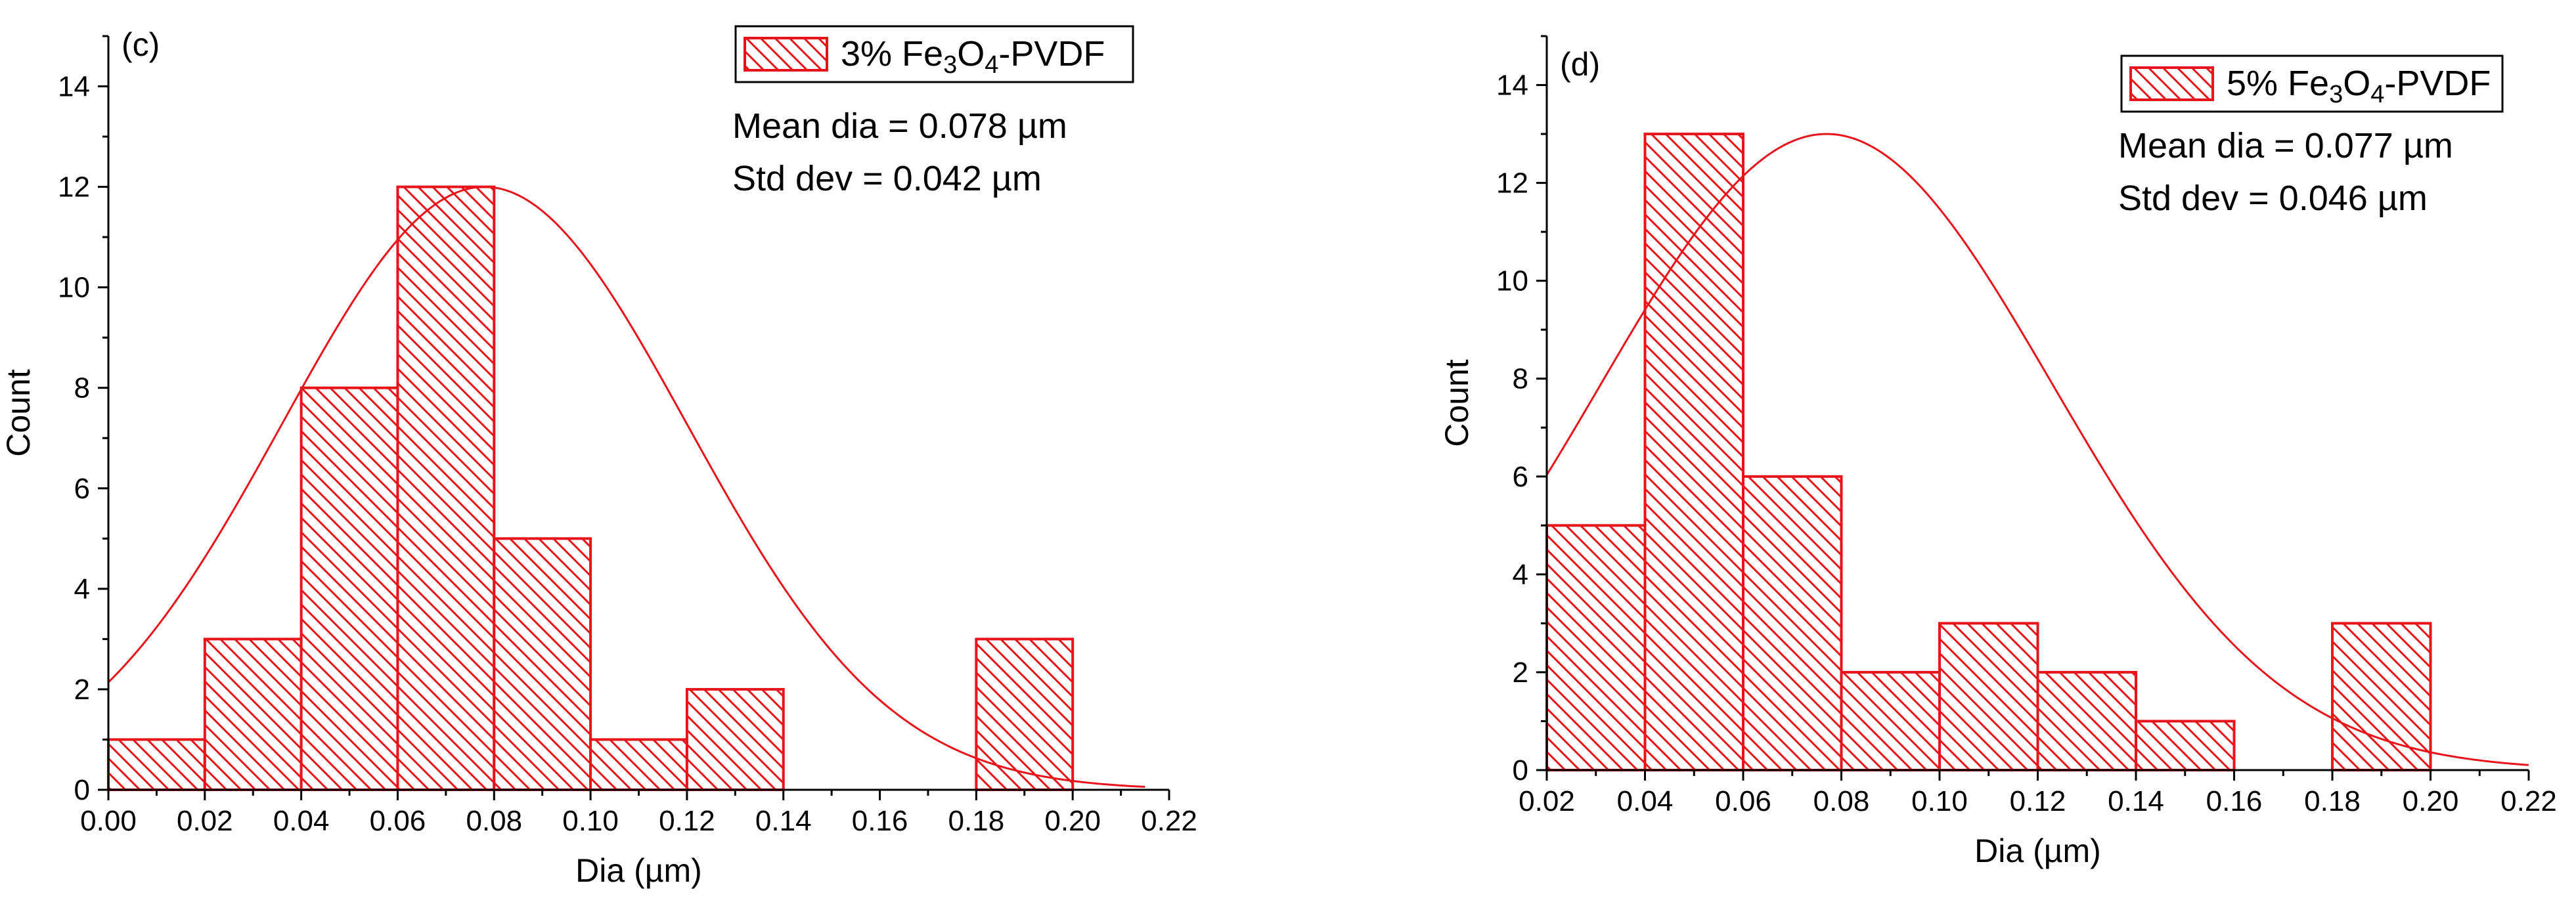  Describe the element at coordinates (2278, 83) in the screenshot. I see `legend-label-part: 5% Fe` at that location.